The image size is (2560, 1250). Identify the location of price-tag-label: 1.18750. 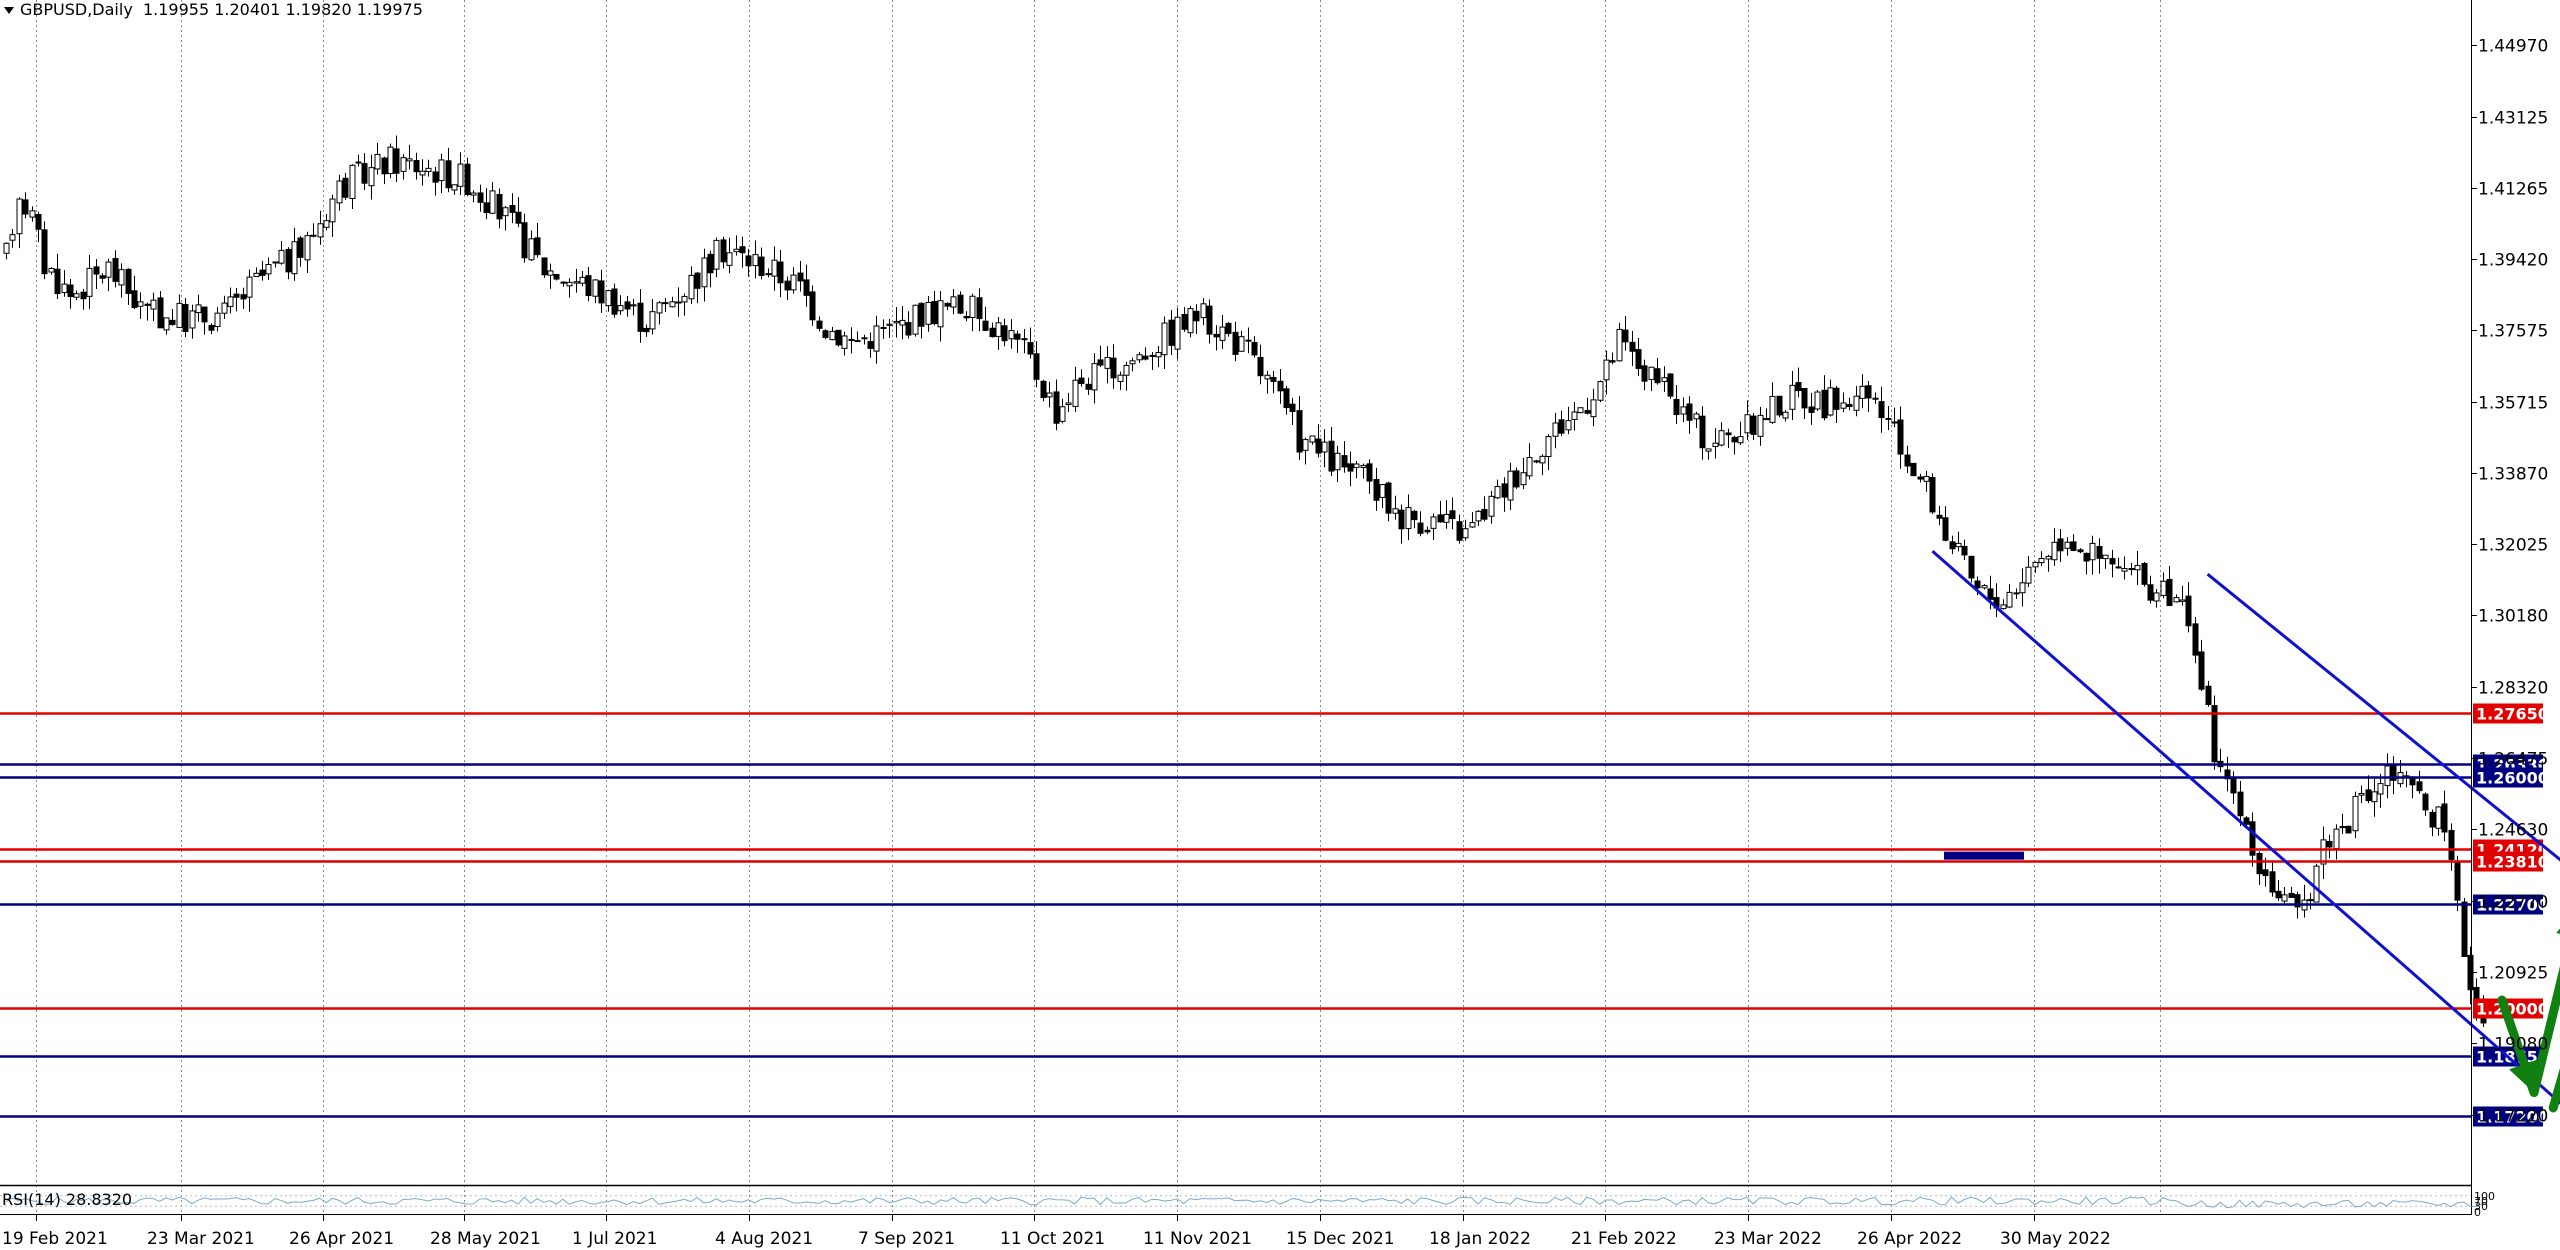
(2512, 1057).